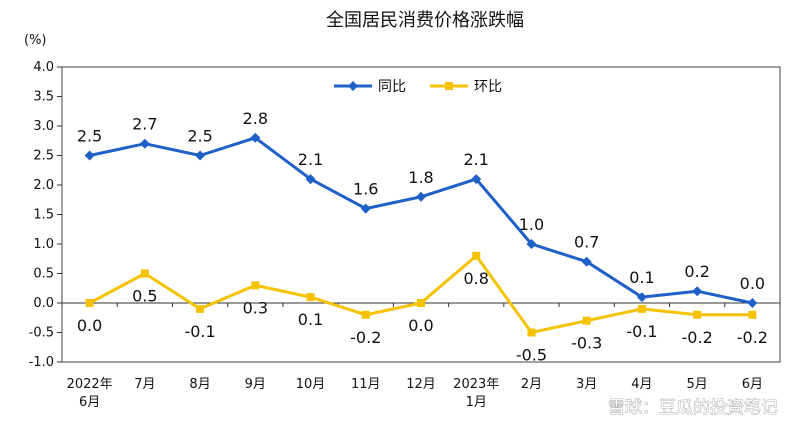 The image size is (800, 427). I want to click on x-tick-label: 3月, so click(586, 384).